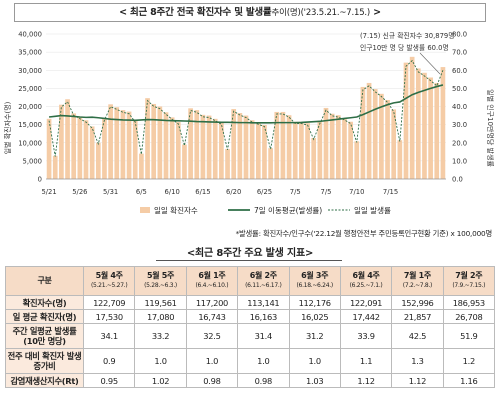 The width and height of the screenshot is (500, 402). I want to click on table-title-rule, so click(249, 260).